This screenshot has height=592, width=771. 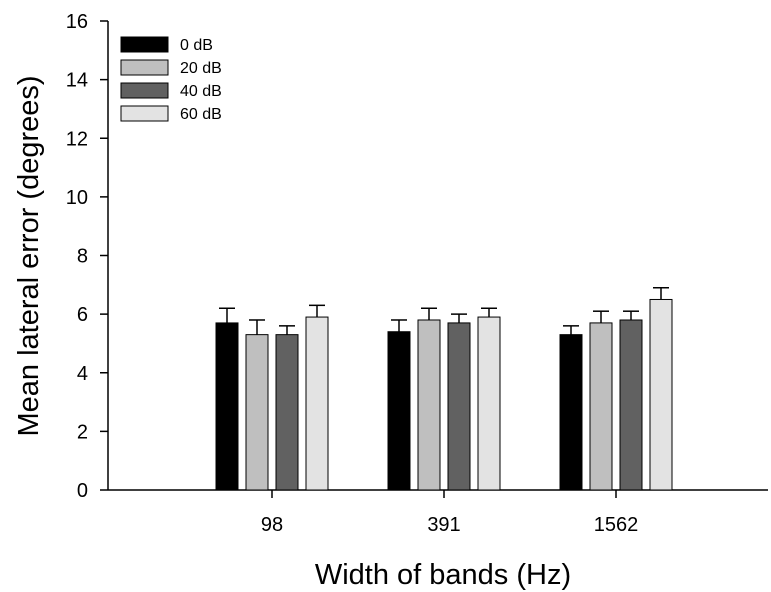 What do you see at coordinates (82, 491) in the screenshot?
I see `y-tick-label: 0` at bounding box center [82, 491].